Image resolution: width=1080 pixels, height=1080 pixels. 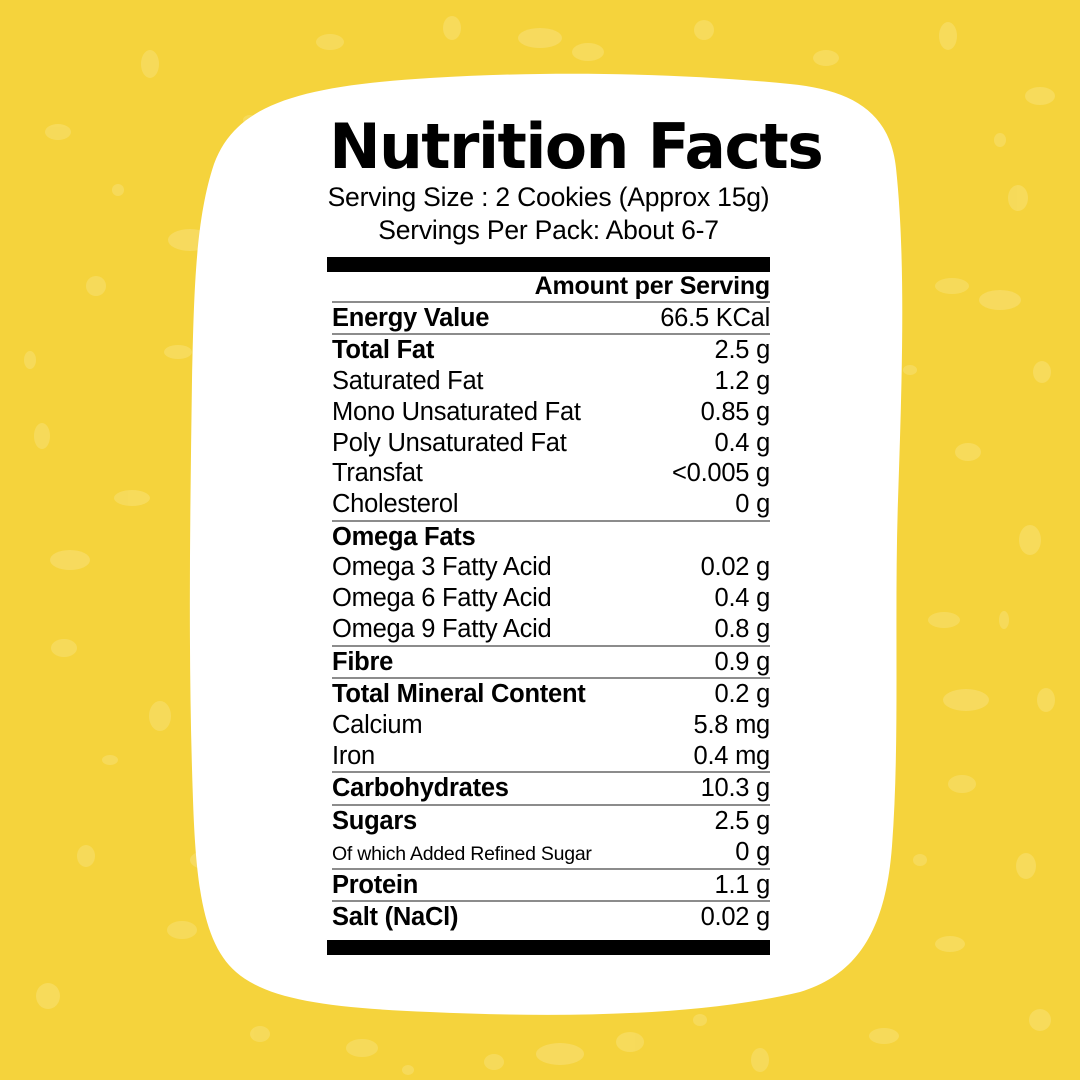 I want to click on bottom-divider-bar, so click(x=548, y=948).